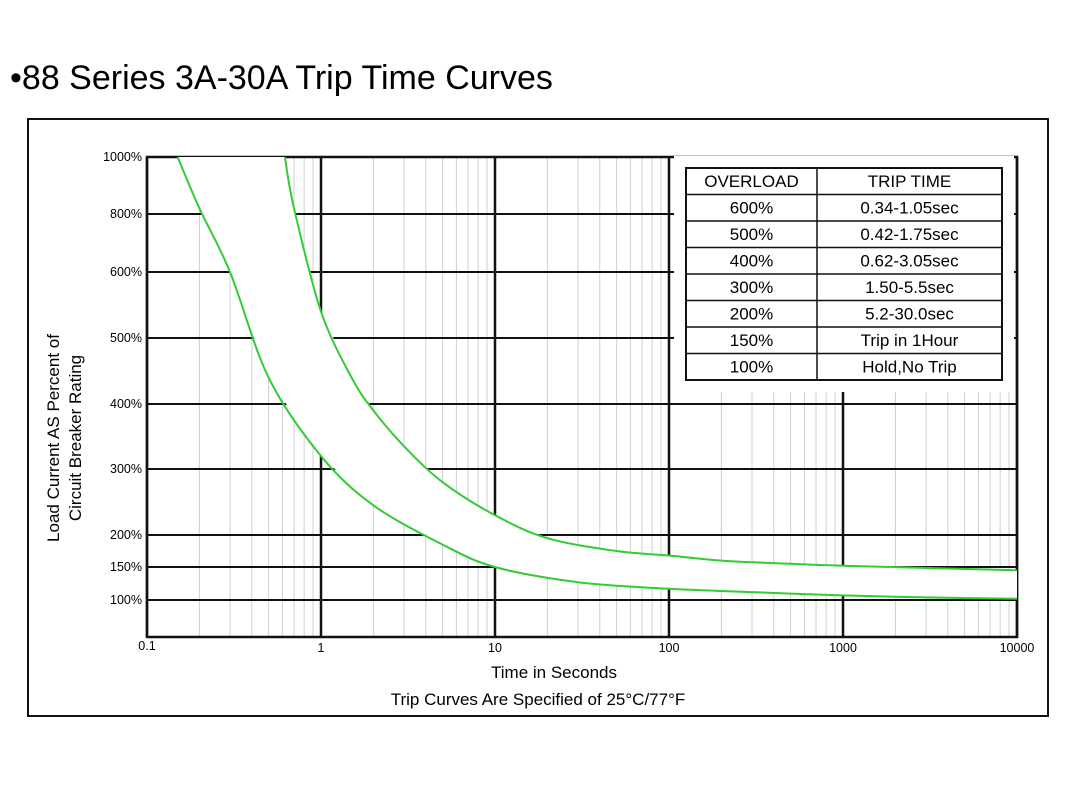  What do you see at coordinates (751, 234) in the screenshot?
I see `table-cell-overload: 500%` at bounding box center [751, 234].